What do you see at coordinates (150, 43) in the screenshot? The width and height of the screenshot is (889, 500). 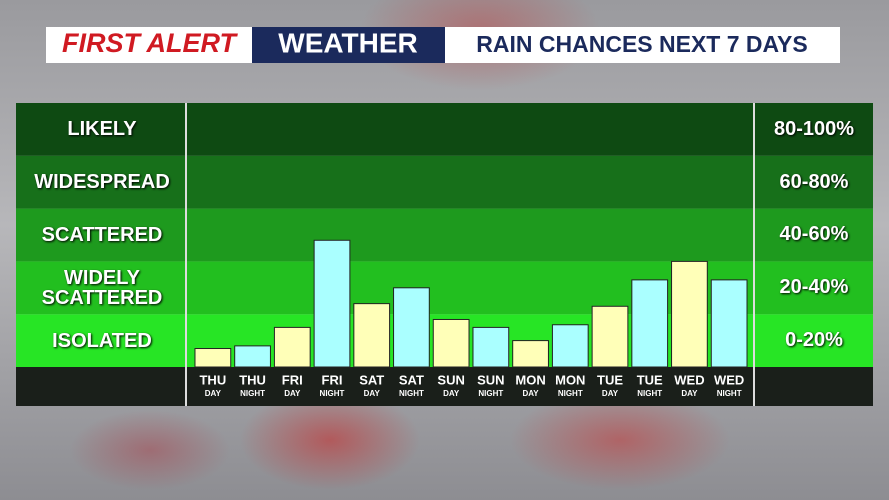 I see `brand-first-alert: FIRST ALERT` at bounding box center [150, 43].